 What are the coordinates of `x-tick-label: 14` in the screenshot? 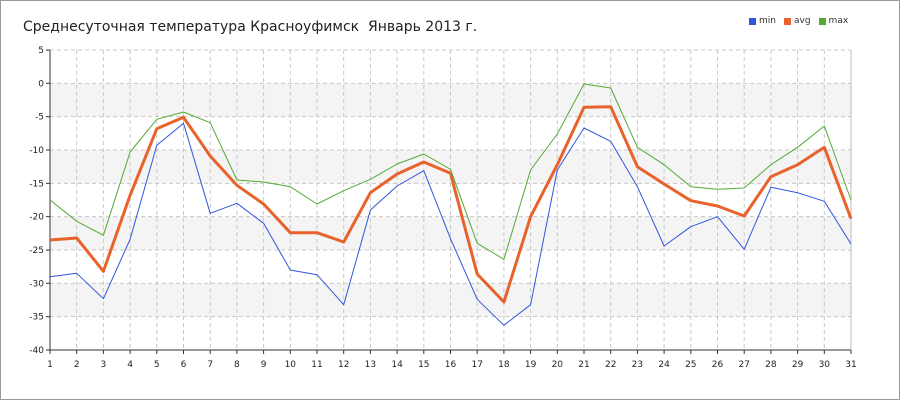 It's located at (397, 365).